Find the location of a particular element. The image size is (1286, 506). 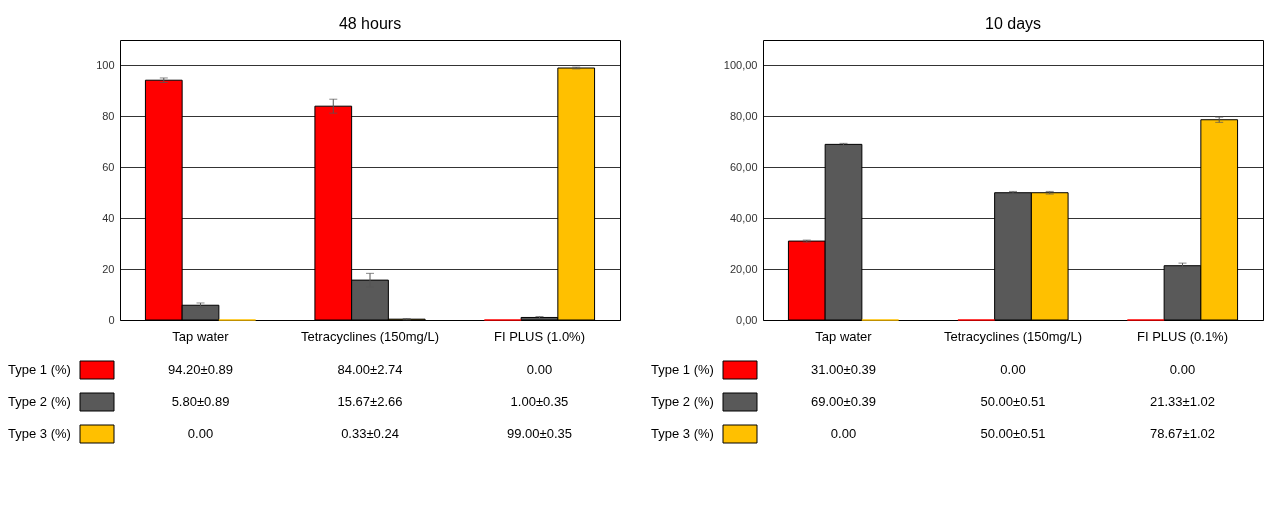

y-tick-label: 40,00 is located at coordinates (743, 217).